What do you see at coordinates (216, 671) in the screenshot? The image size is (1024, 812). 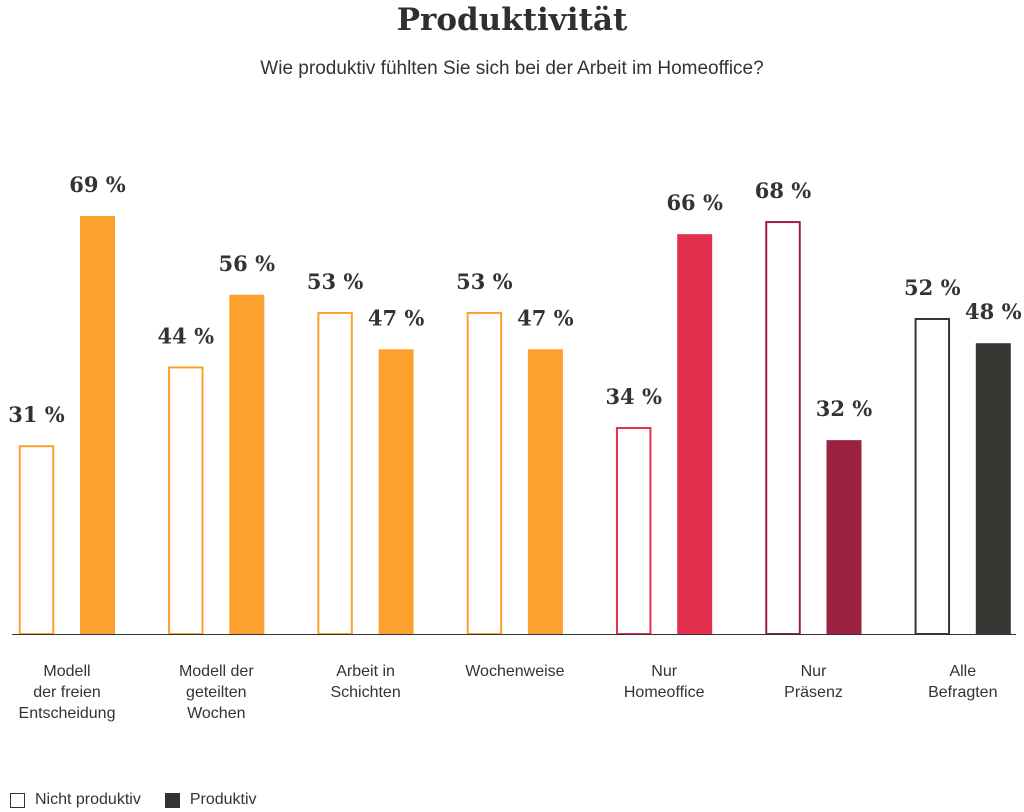 I see `category-label: Modell der` at bounding box center [216, 671].